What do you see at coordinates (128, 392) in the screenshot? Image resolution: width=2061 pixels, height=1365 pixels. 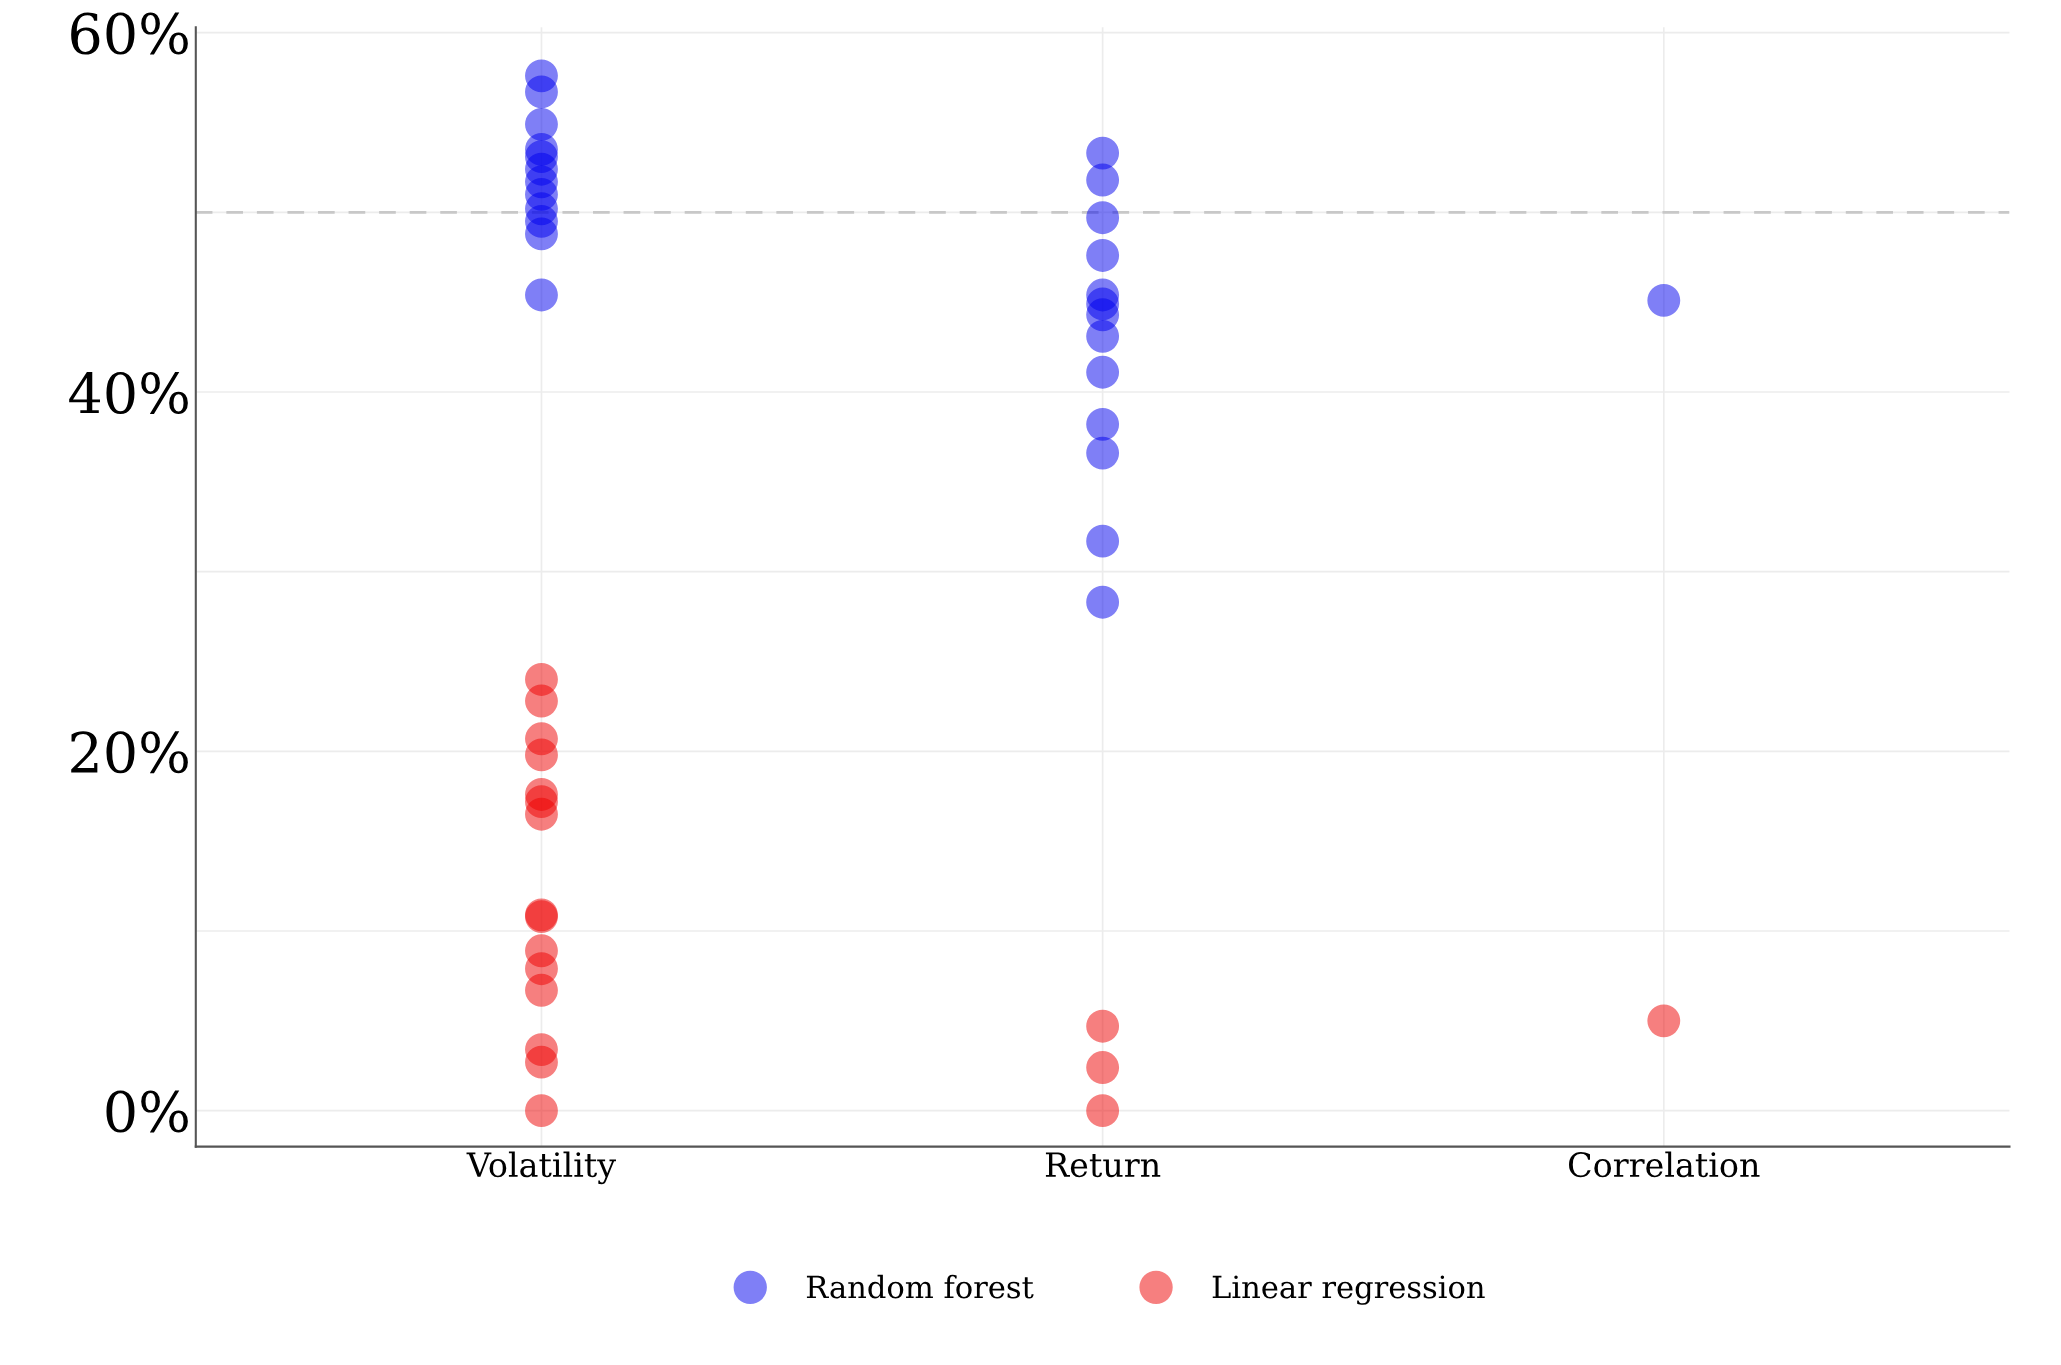 I see `y-tick-label: 40%` at bounding box center [128, 392].